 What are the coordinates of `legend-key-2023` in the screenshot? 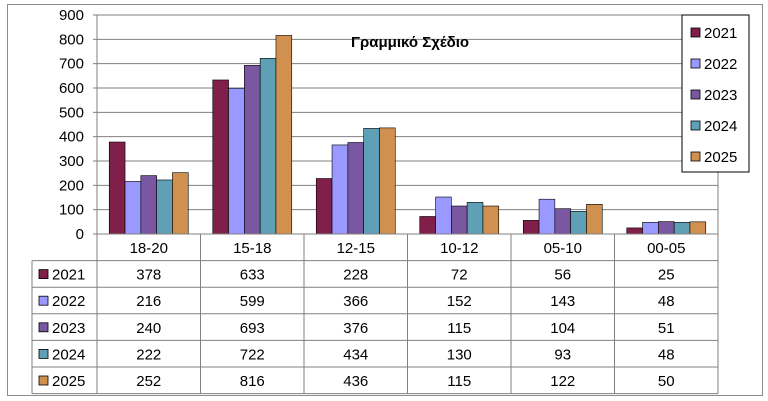 It's located at (695, 94).